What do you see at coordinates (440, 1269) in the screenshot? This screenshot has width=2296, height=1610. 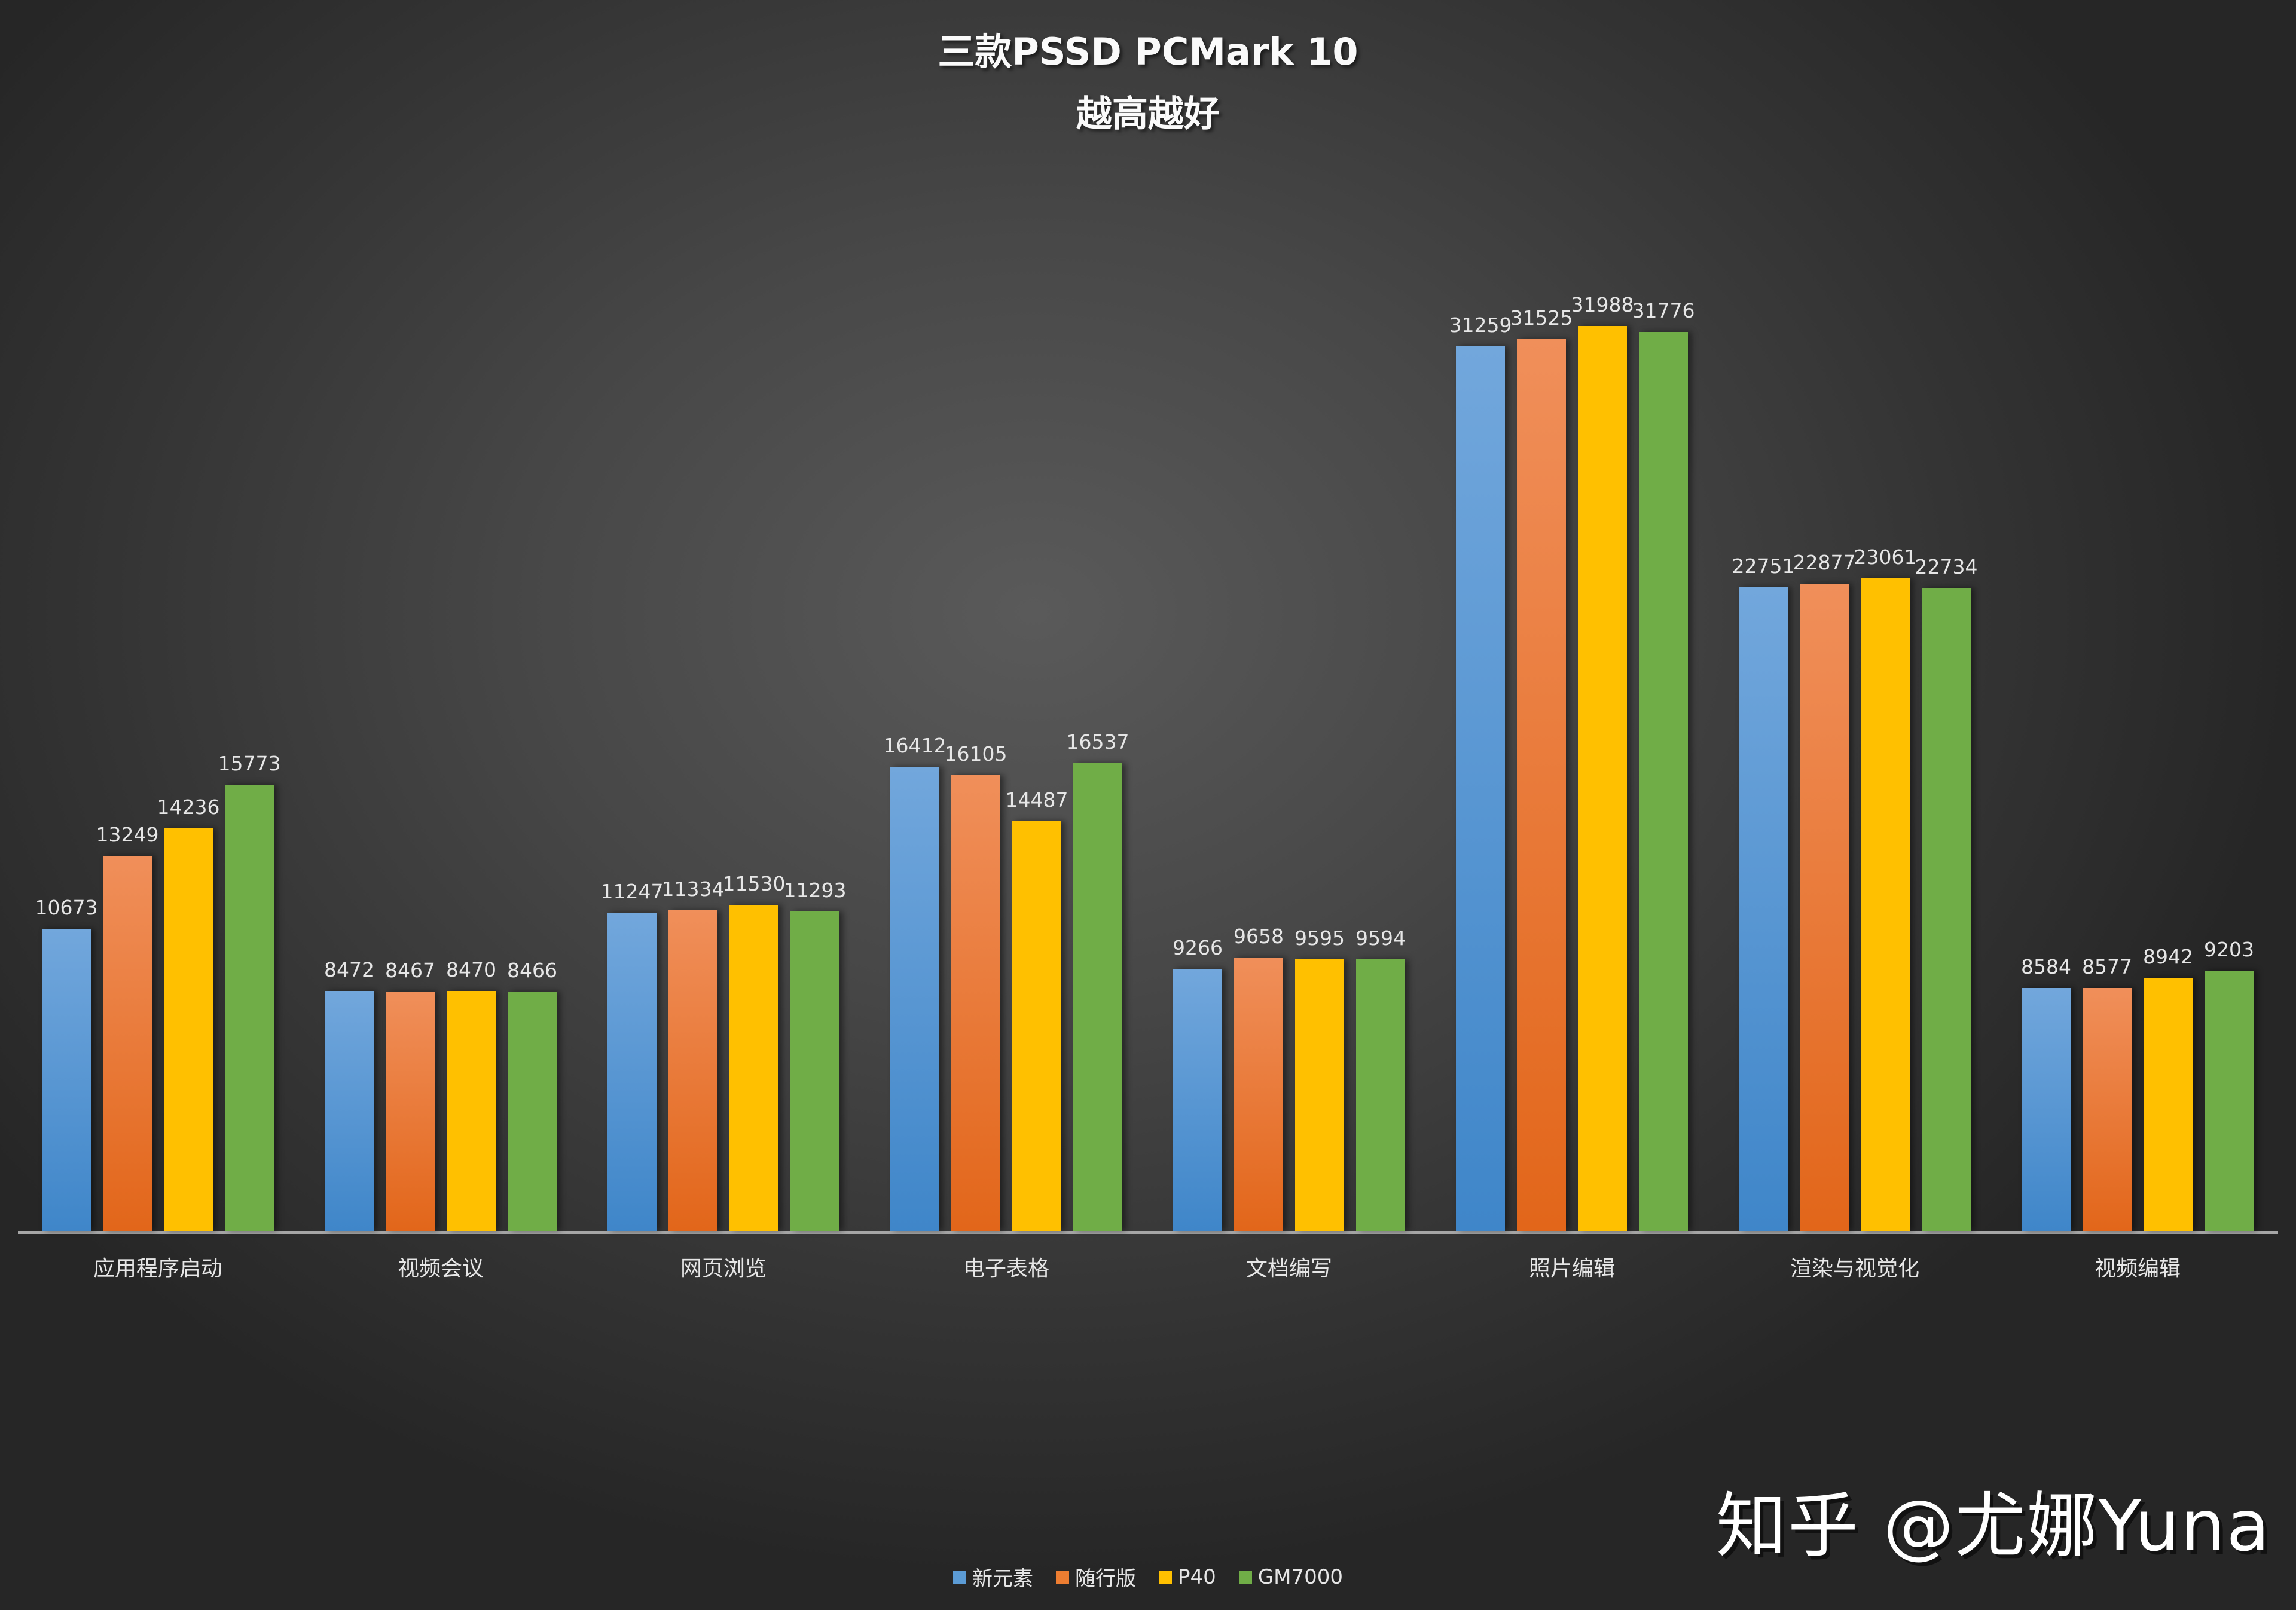 I see `category-label: 视频会议` at bounding box center [440, 1269].